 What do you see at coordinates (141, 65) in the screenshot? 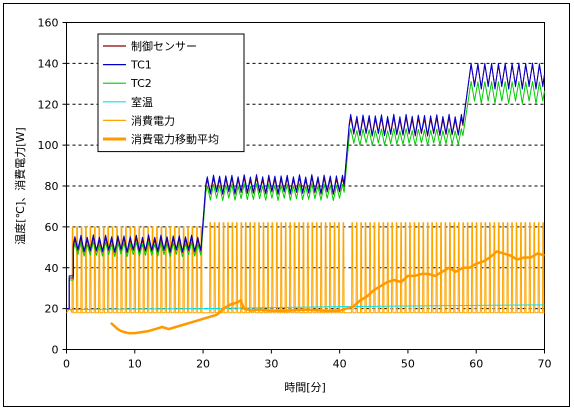
I see `legend-label-1: TC1` at bounding box center [141, 65].